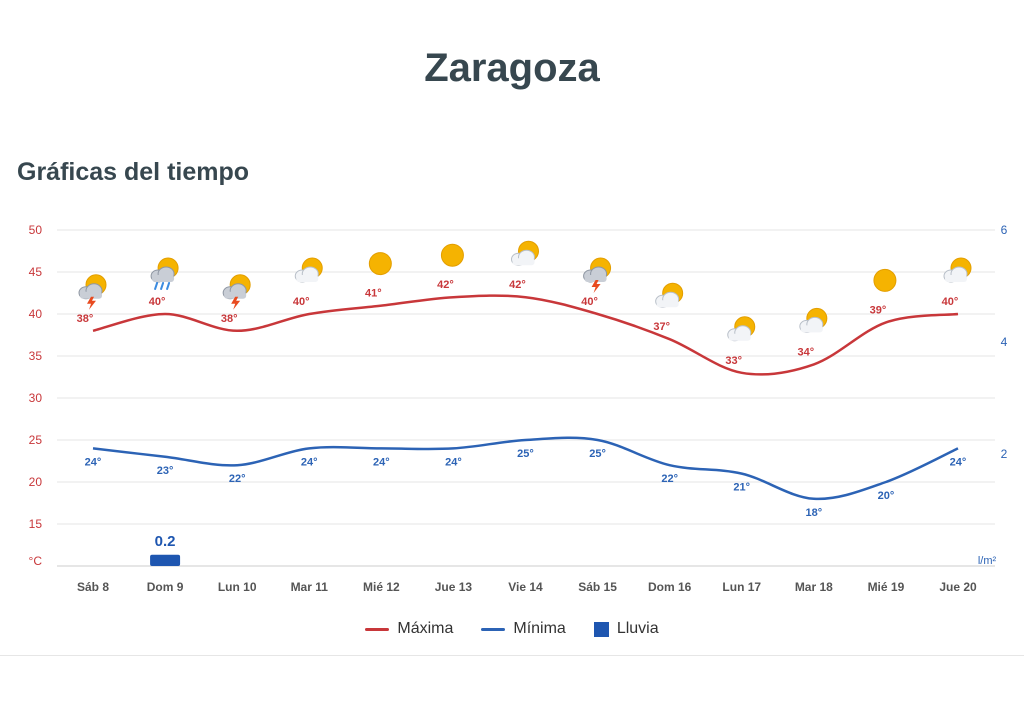 Image resolution: width=1024 pixels, height=720 pixels. I want to click on legend-item-min: Mínima, so click(523, 629).